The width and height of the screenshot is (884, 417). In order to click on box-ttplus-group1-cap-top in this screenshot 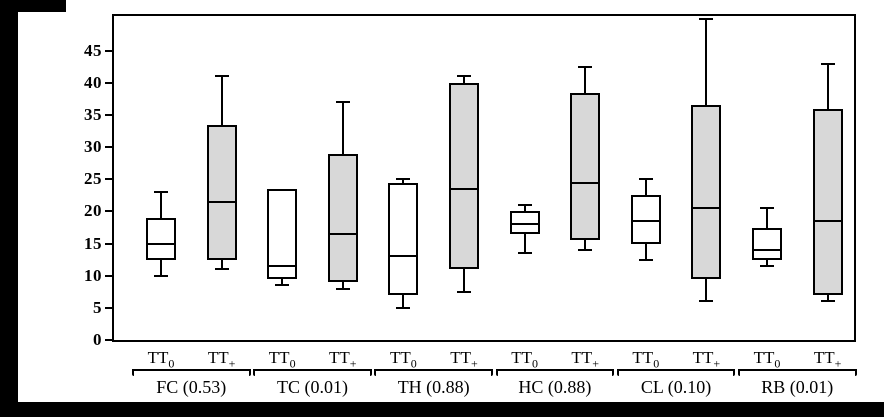, I will do `click(221, 76)`.